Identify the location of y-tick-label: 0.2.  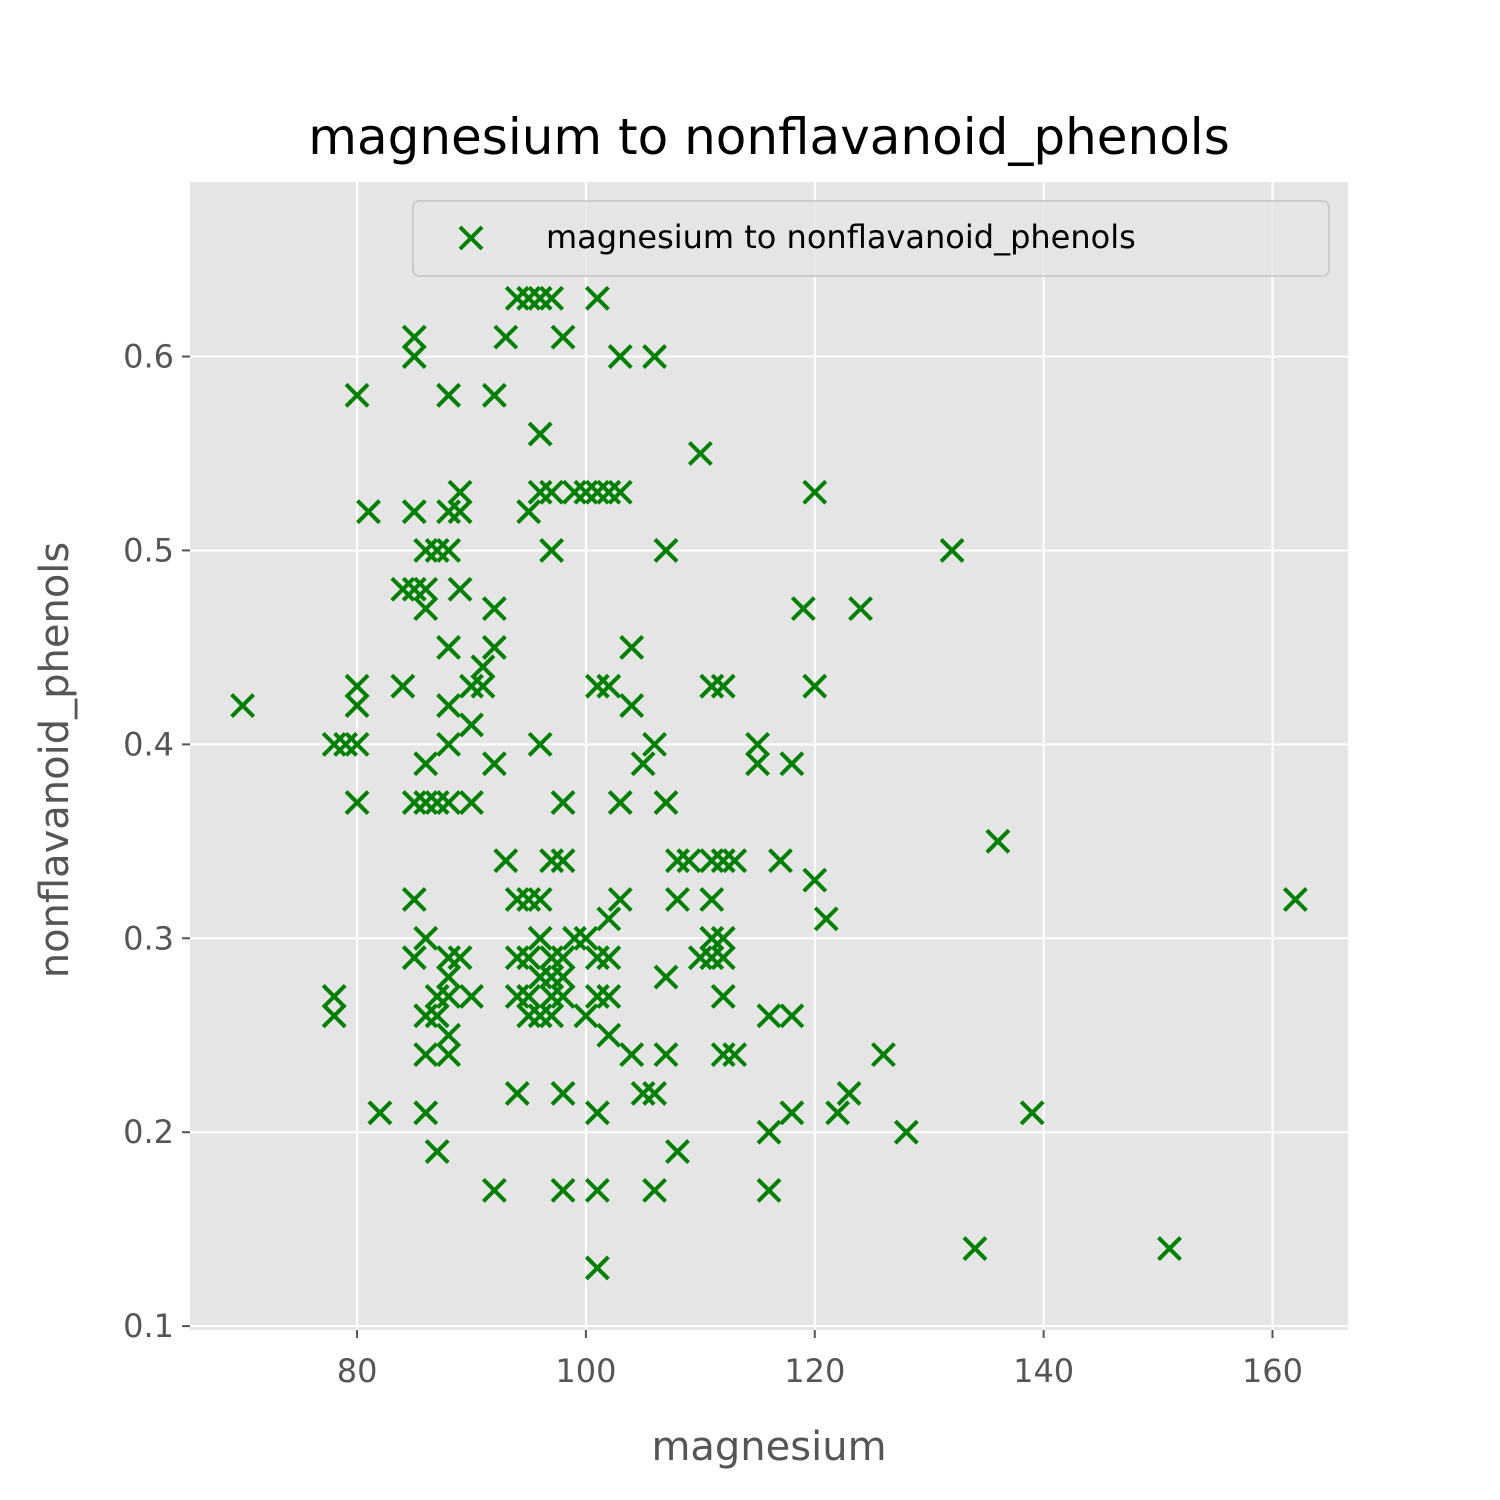
(148, 1132).